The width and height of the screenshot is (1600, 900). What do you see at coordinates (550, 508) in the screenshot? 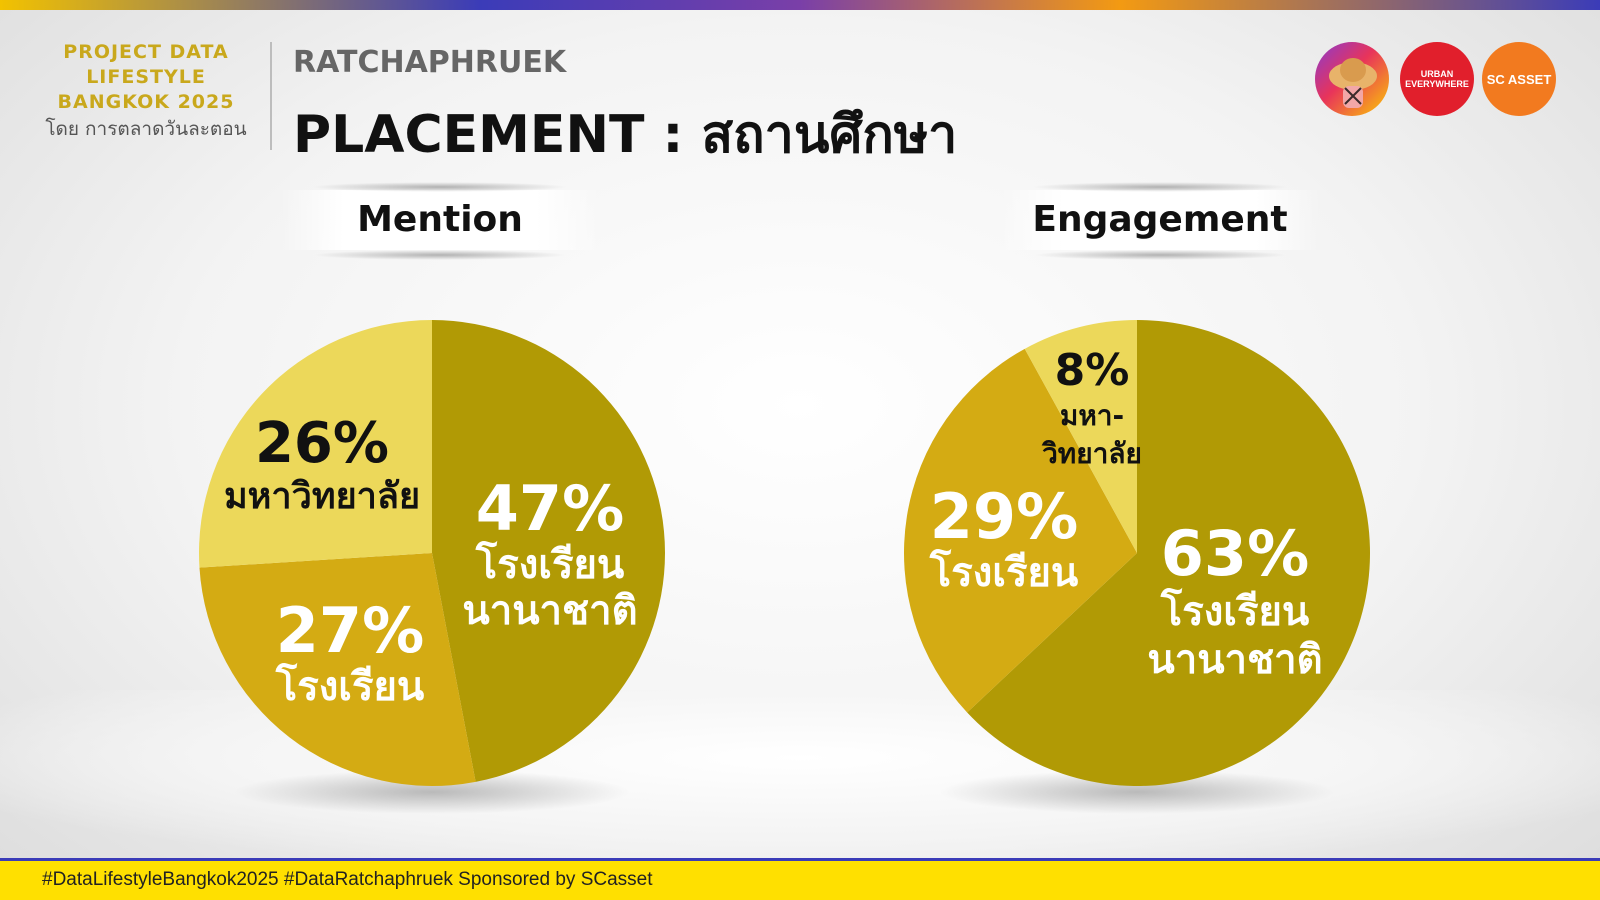
I see `slice-percent-label: 47%` at bounding box center [550, 508].